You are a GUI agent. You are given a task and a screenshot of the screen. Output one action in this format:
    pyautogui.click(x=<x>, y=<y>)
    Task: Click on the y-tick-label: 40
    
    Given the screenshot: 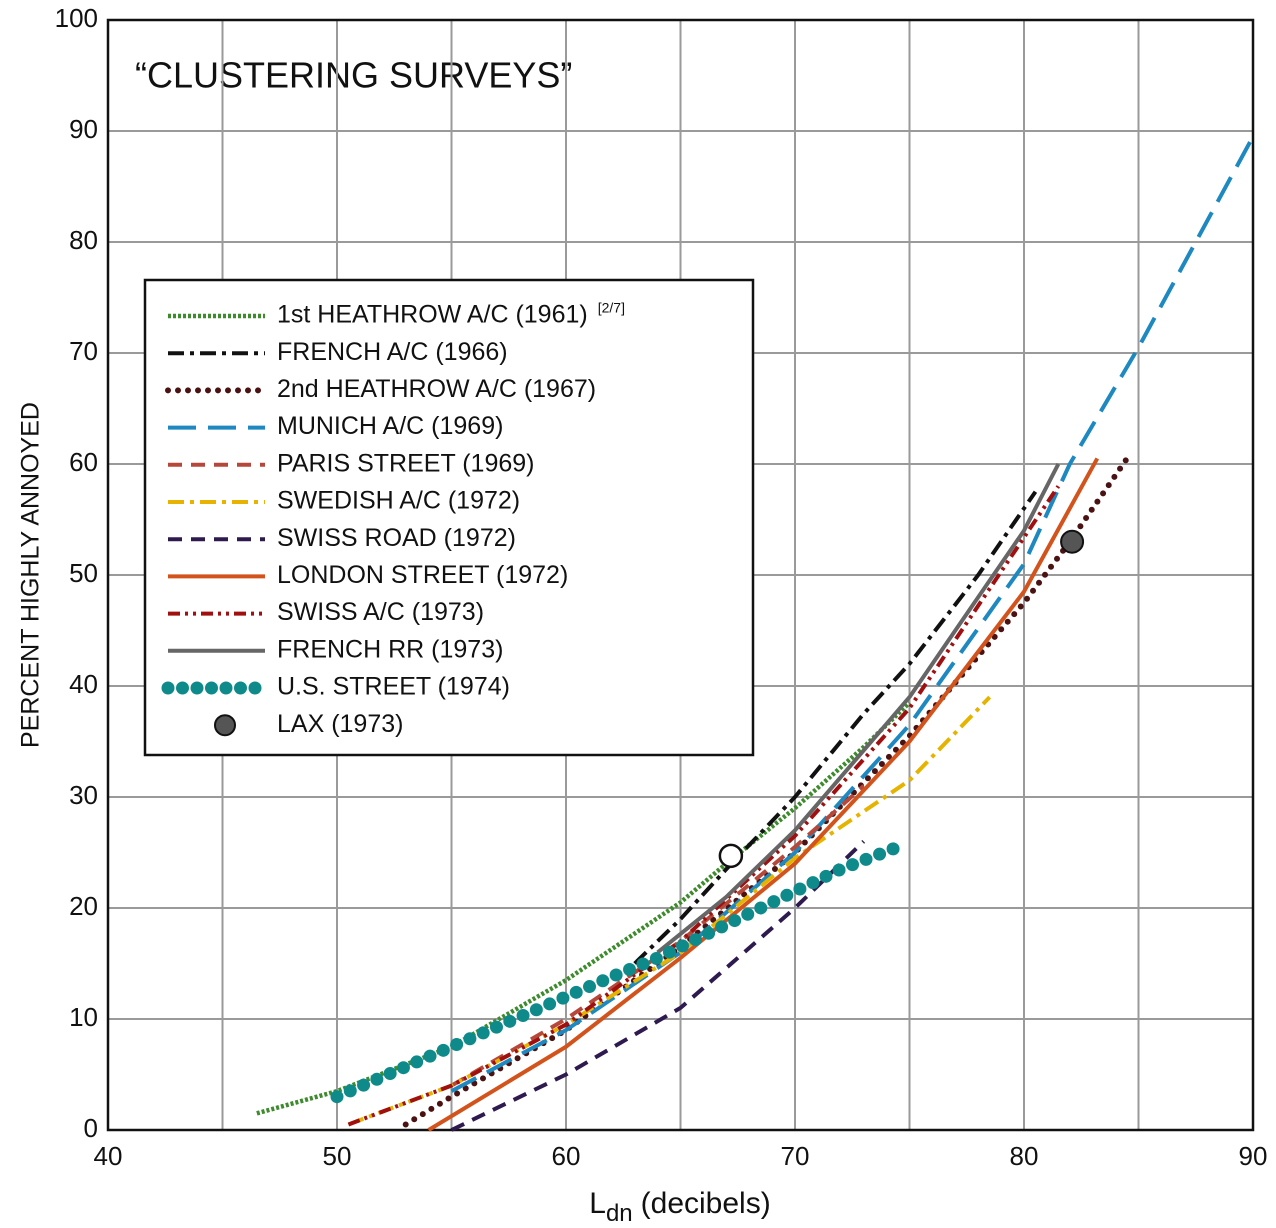 What is the action you would take?
    pyautogui.click(x=83, y=684)
    